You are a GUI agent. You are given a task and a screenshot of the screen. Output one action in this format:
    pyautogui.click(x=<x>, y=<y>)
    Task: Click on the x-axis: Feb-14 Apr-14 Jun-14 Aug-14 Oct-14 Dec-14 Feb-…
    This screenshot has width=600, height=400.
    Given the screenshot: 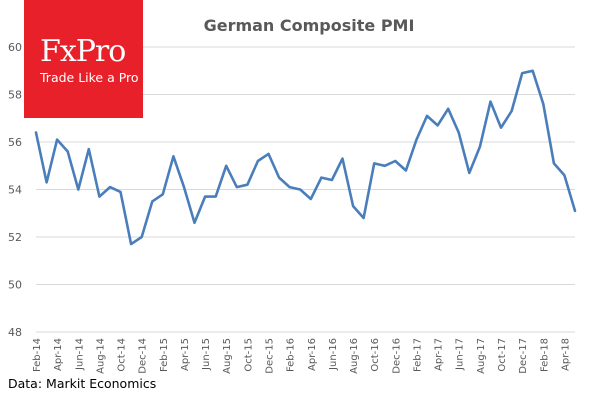 What is the action you would take?
    pyautogui.click(x=301, y=356)
    